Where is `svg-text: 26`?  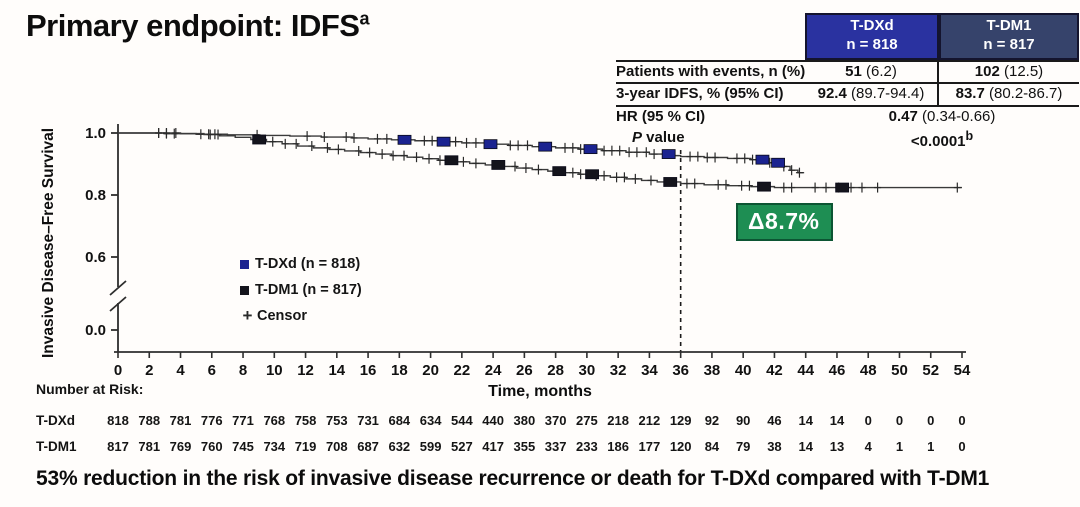 svg-text: 26 is located at coordinates (524, 370).